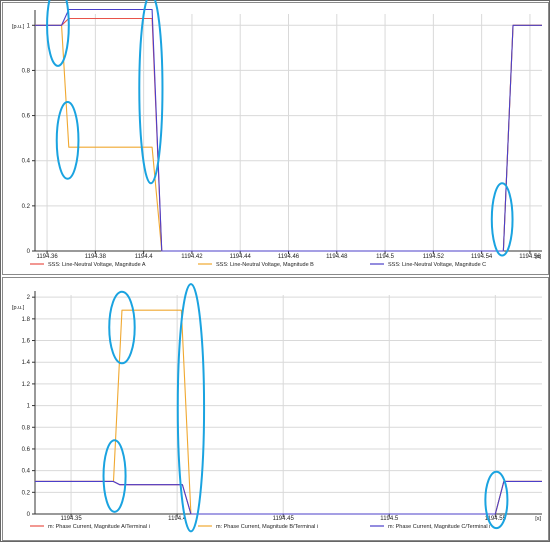  I want to click on legend-label-3: m: Phase Current, Magnitude C/Terminal i, so click(439, 527).